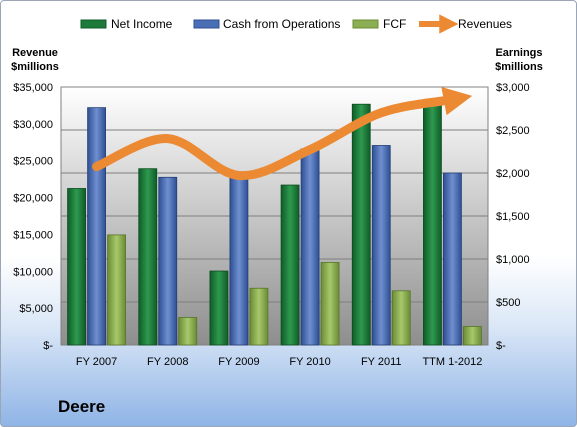 The width and height of the screenshot is (577, 427). What do you see at coordinates (513, 174) in the screenshot?
I see `right-tick-label: $2,000` at bounding box center [513, 174].